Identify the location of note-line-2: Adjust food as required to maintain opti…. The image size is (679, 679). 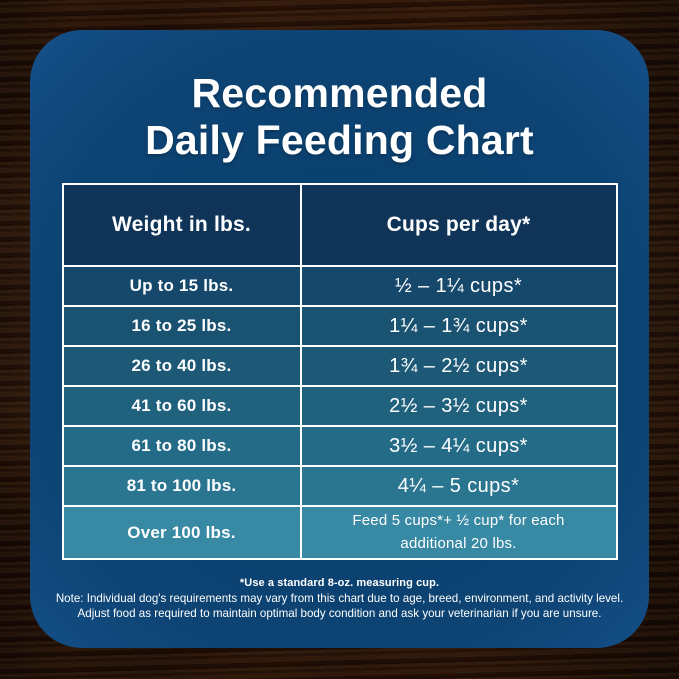
(339, 613).